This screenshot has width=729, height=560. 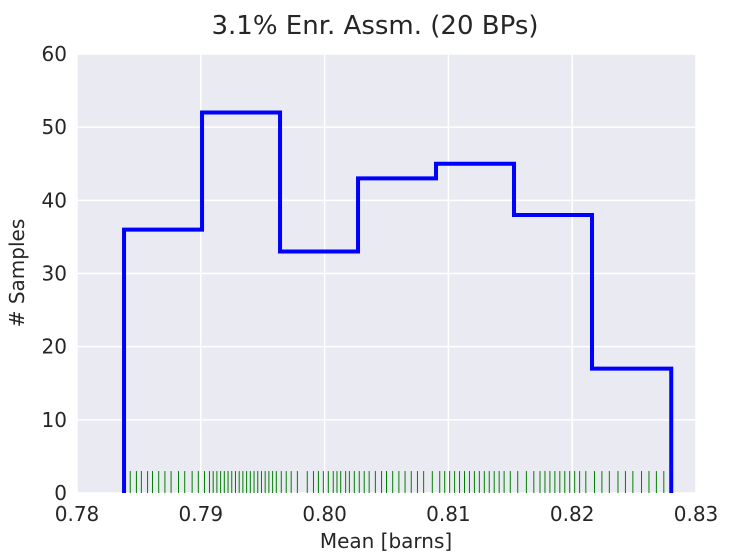 I want to click on y-tick-label: 30, so click(x=54, y=274).